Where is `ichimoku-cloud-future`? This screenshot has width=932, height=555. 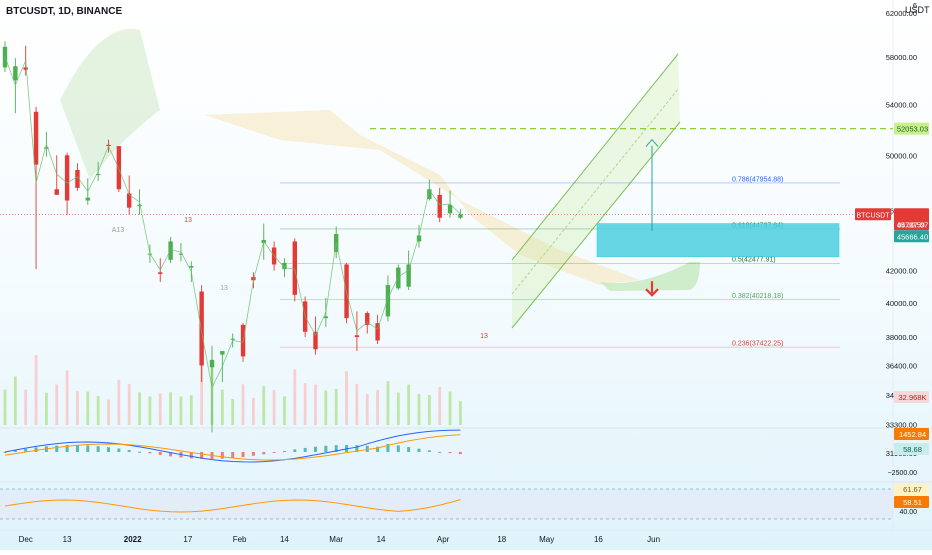
ichimoku-cloud-future is located at coordinates (650, 276).